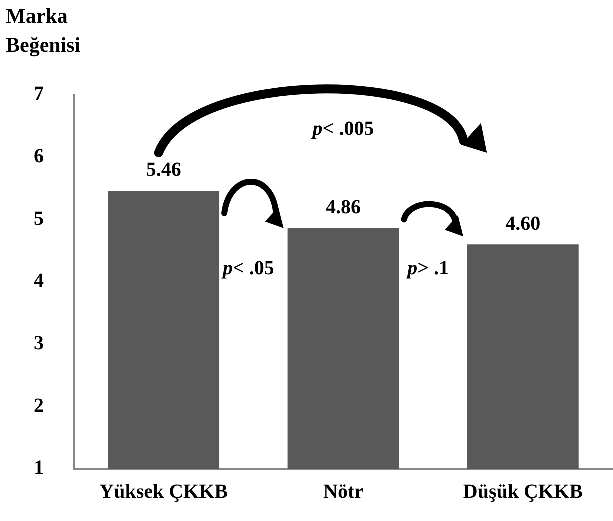  I want to click on y-axis-title: Marka Beğenisi, so click(44, 31).